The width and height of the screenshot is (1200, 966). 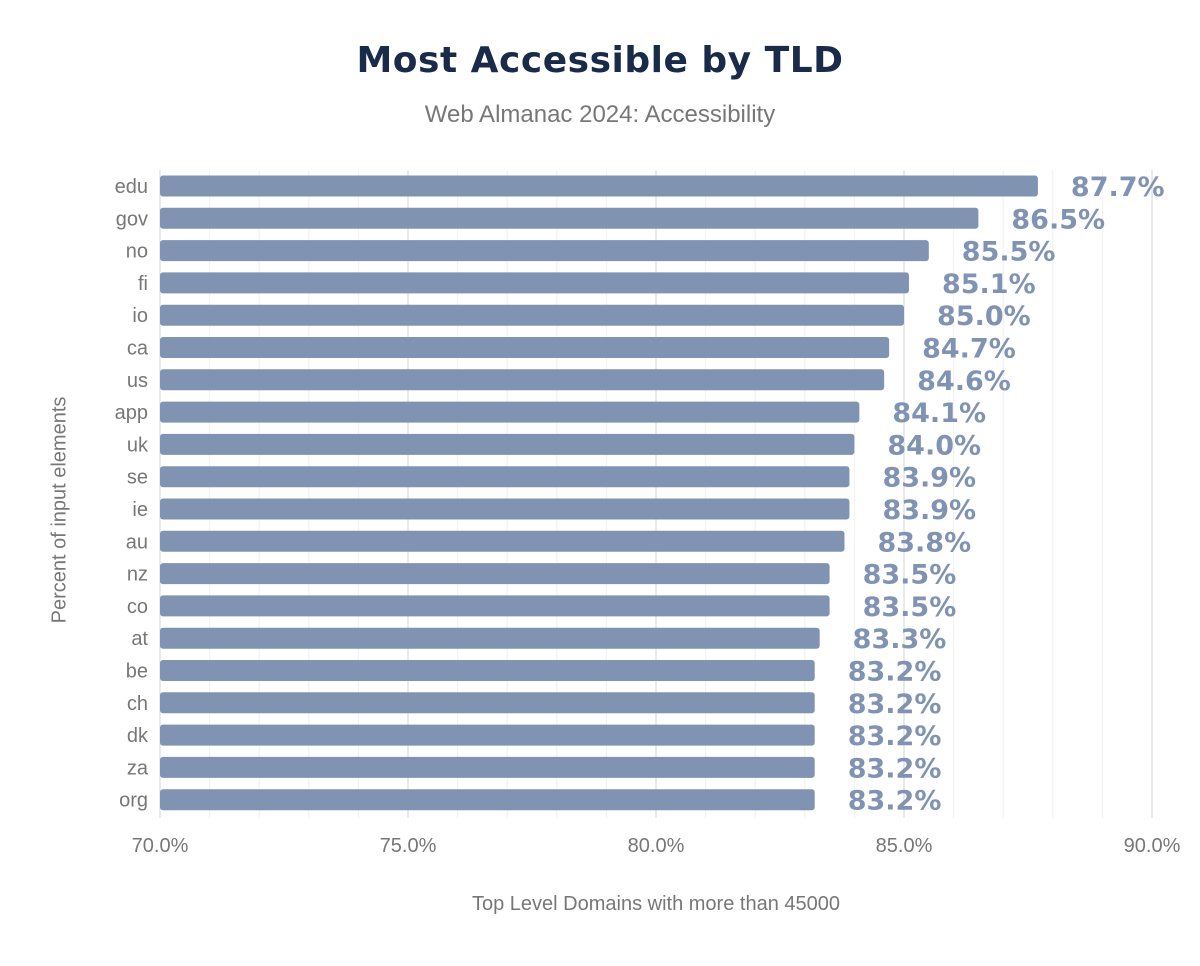 What do you see at coordinates (143, 284) in the screenshot?
I see `y-tick-label: fi` at bounding box center [143, 284].